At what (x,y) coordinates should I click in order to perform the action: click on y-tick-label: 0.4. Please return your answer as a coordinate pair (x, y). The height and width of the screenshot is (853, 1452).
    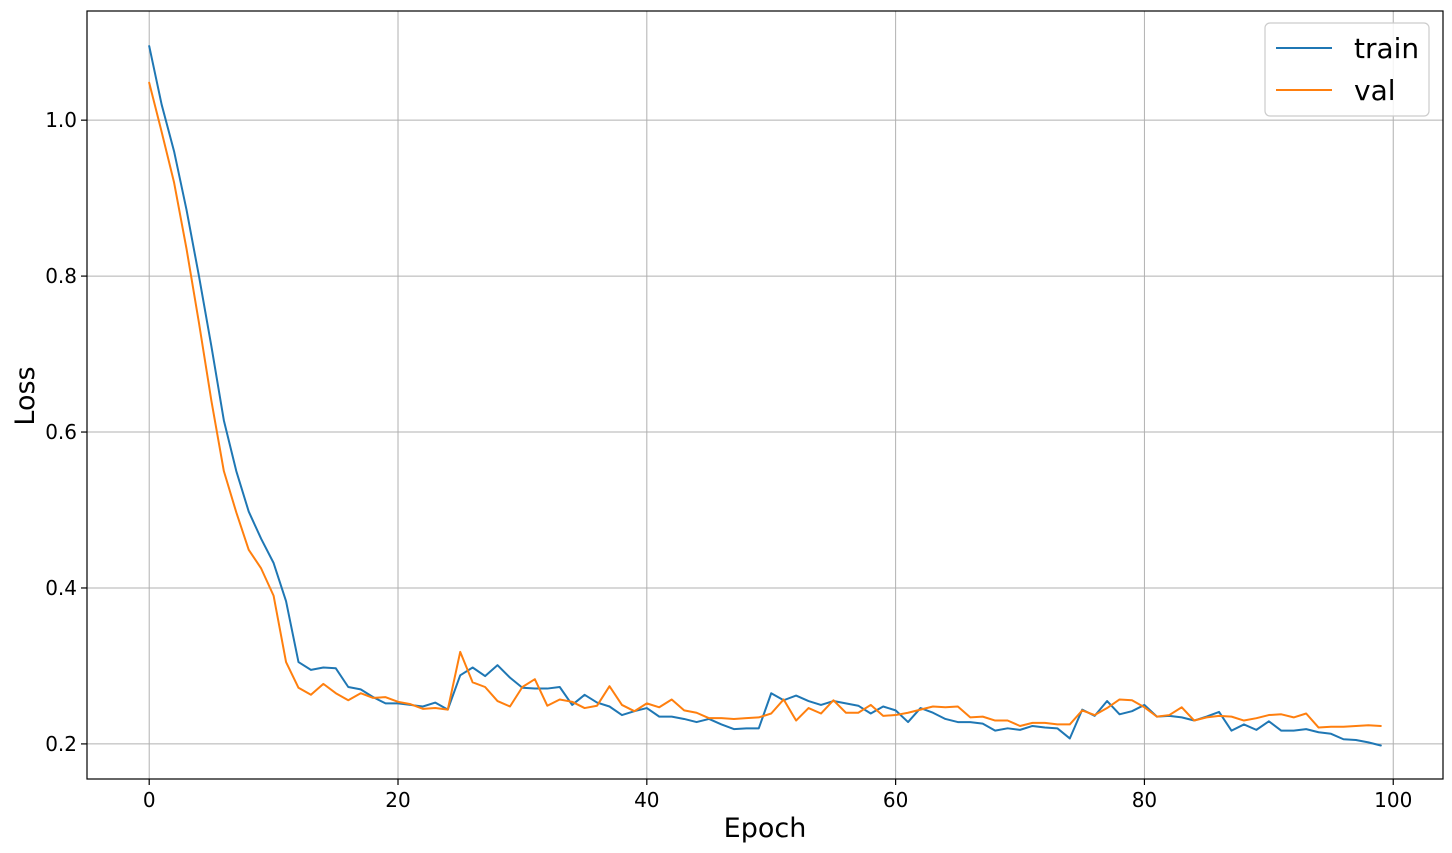
    Looking at the image, I should click on (61, 588).